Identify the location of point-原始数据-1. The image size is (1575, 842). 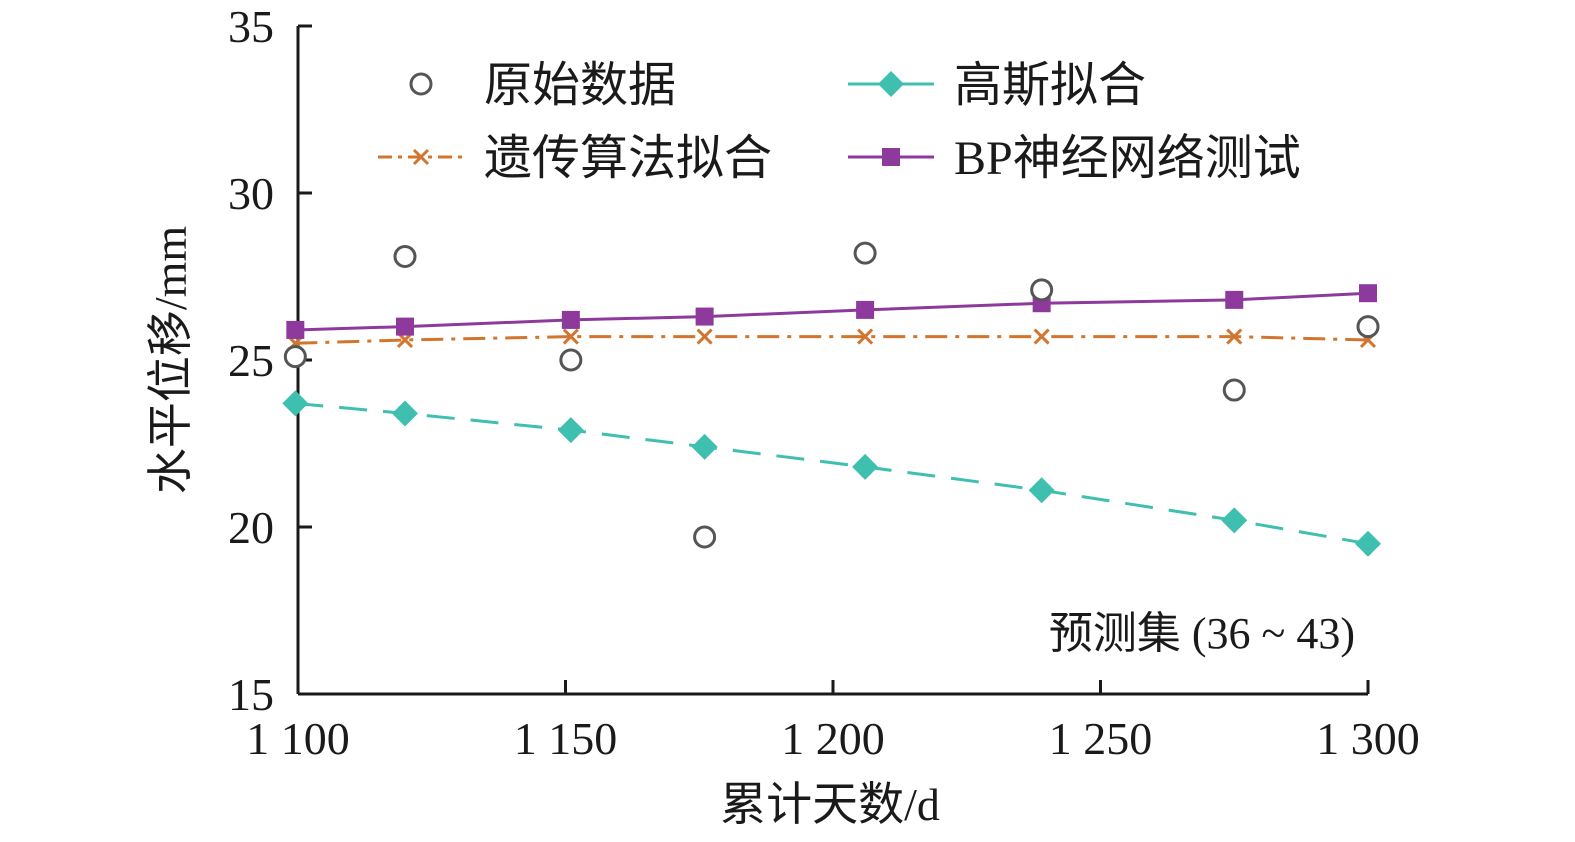
(405, 256).